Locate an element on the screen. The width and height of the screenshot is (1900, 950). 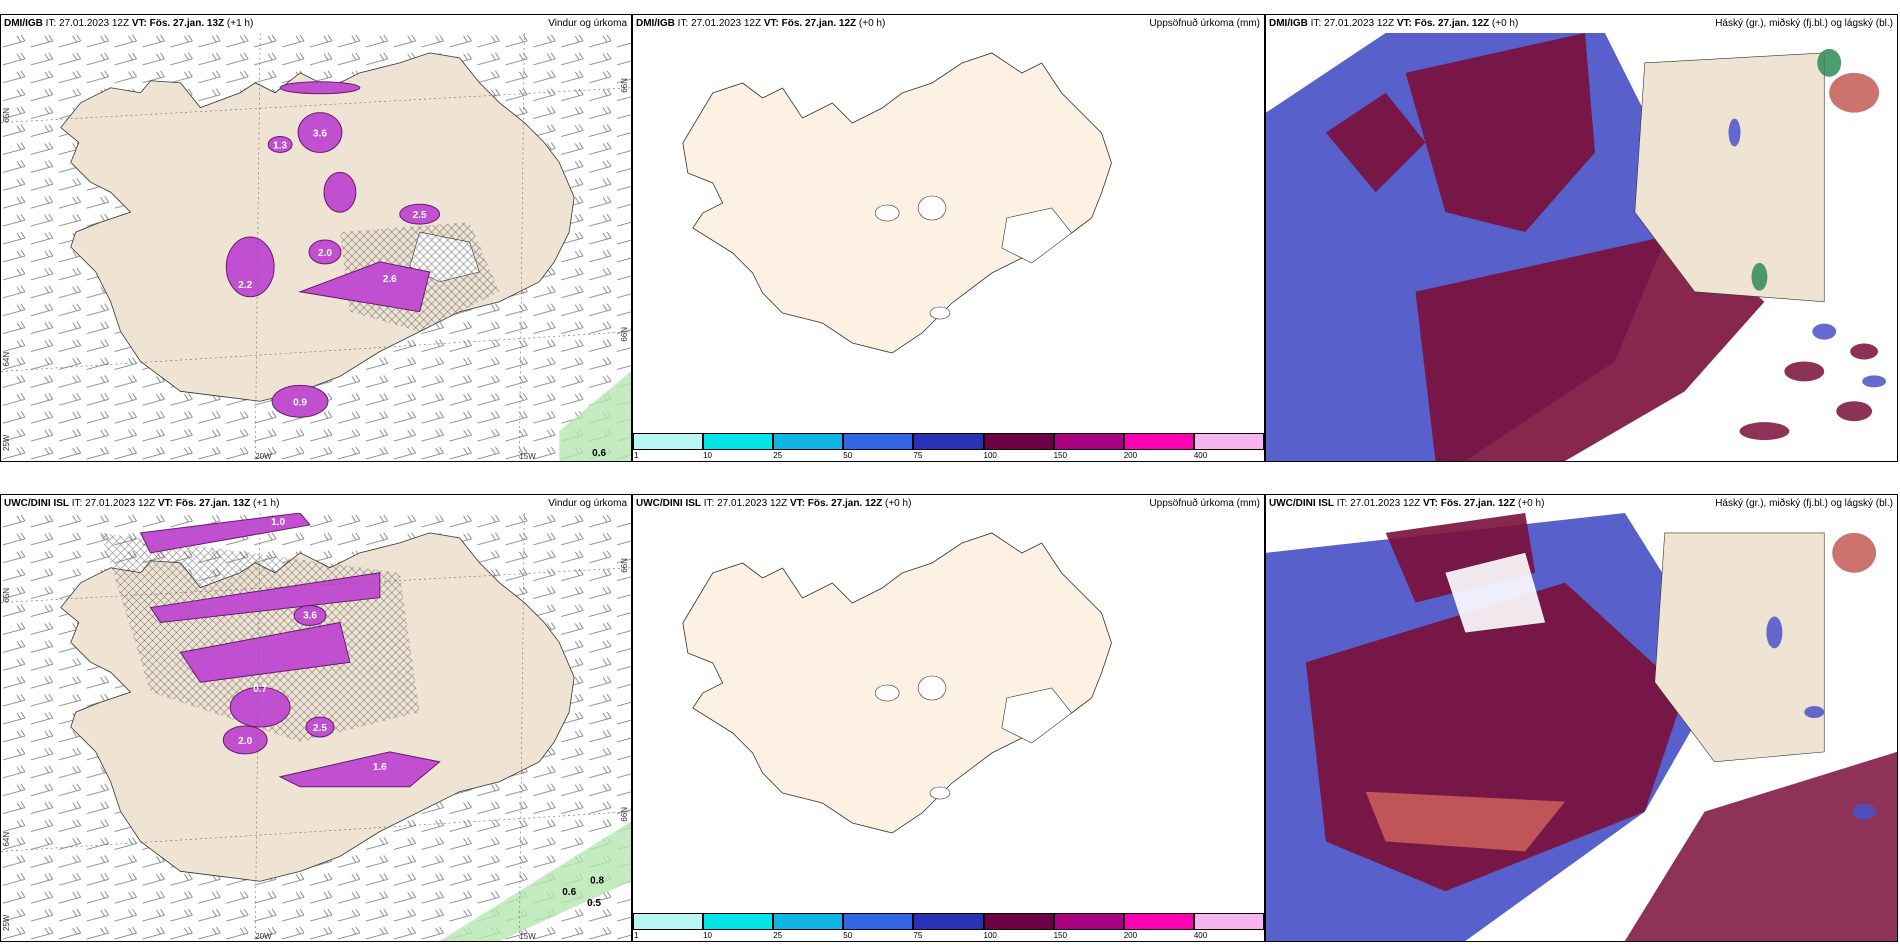
colorbar-label: 1 is located at coordinates (636, 455).